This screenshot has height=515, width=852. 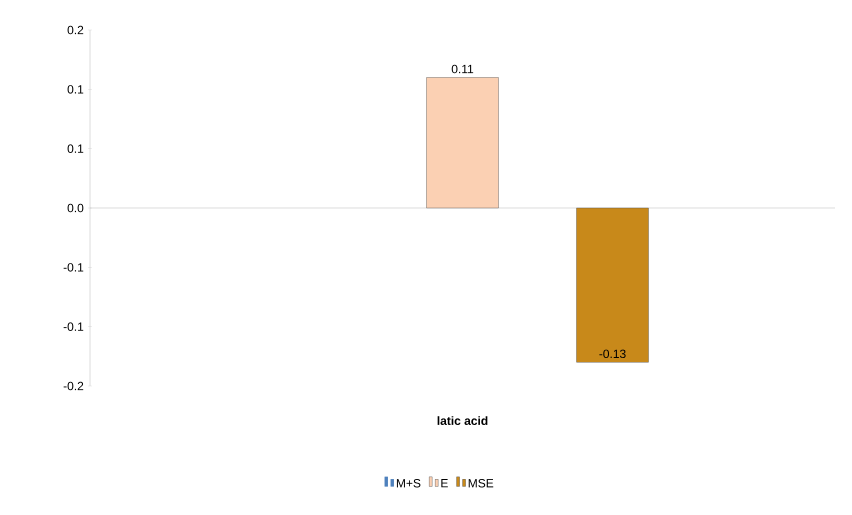 What do you see at coordinates (408, 483) in the screenshot?
I see `legend-label: M+S` at bounding box center [408, 483].